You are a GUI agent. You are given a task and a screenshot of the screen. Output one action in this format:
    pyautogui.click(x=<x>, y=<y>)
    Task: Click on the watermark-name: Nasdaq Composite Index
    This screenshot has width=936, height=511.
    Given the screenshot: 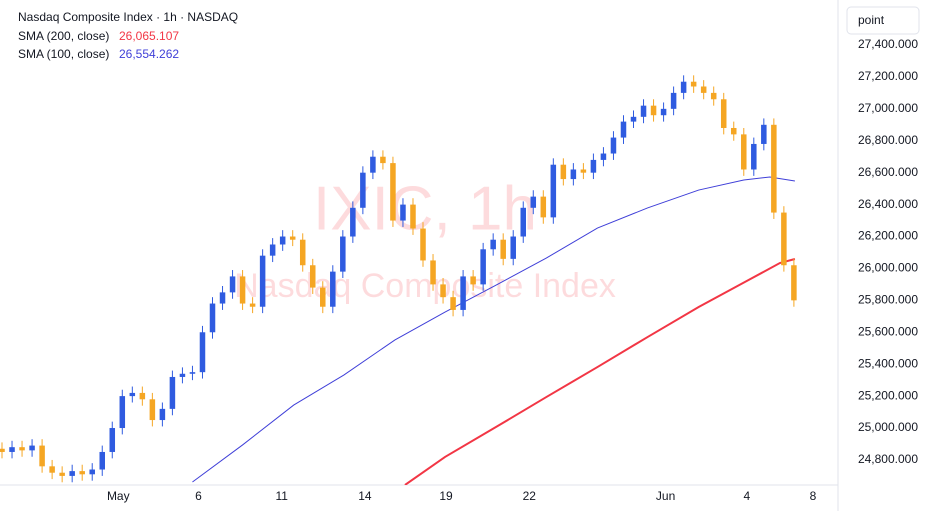 What is the action you would take?
    pyautogui.click(x=425, y=286)
    